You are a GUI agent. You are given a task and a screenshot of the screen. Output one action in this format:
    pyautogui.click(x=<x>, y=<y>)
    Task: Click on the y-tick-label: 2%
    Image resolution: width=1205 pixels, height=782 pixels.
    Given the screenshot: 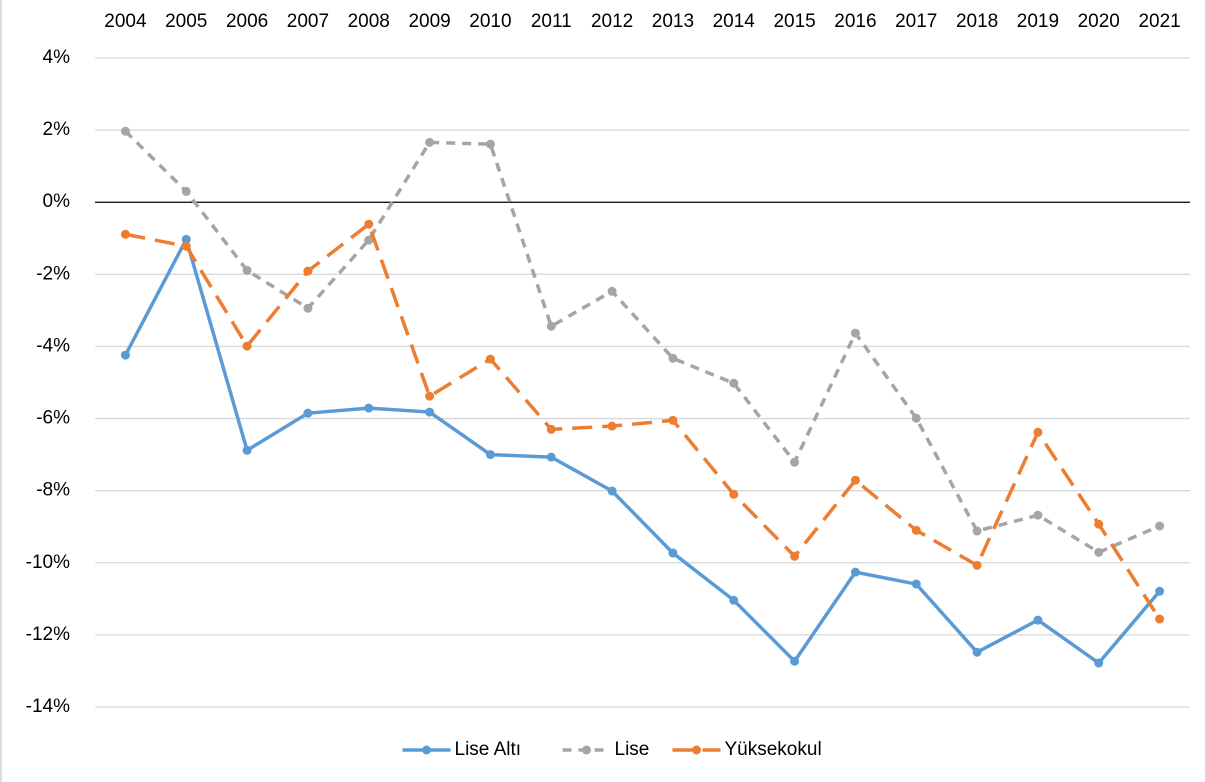 What is the action you would take?
    pyautogui.click(x=57, y=129)
    